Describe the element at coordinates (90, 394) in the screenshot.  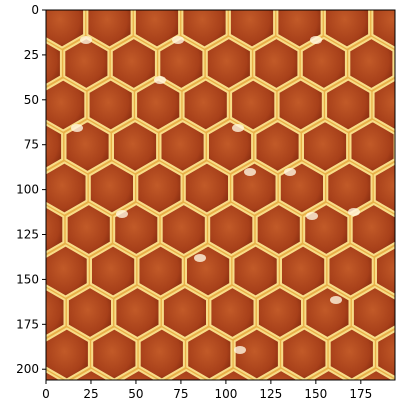
I see `x-tick-label: 25` at that location.